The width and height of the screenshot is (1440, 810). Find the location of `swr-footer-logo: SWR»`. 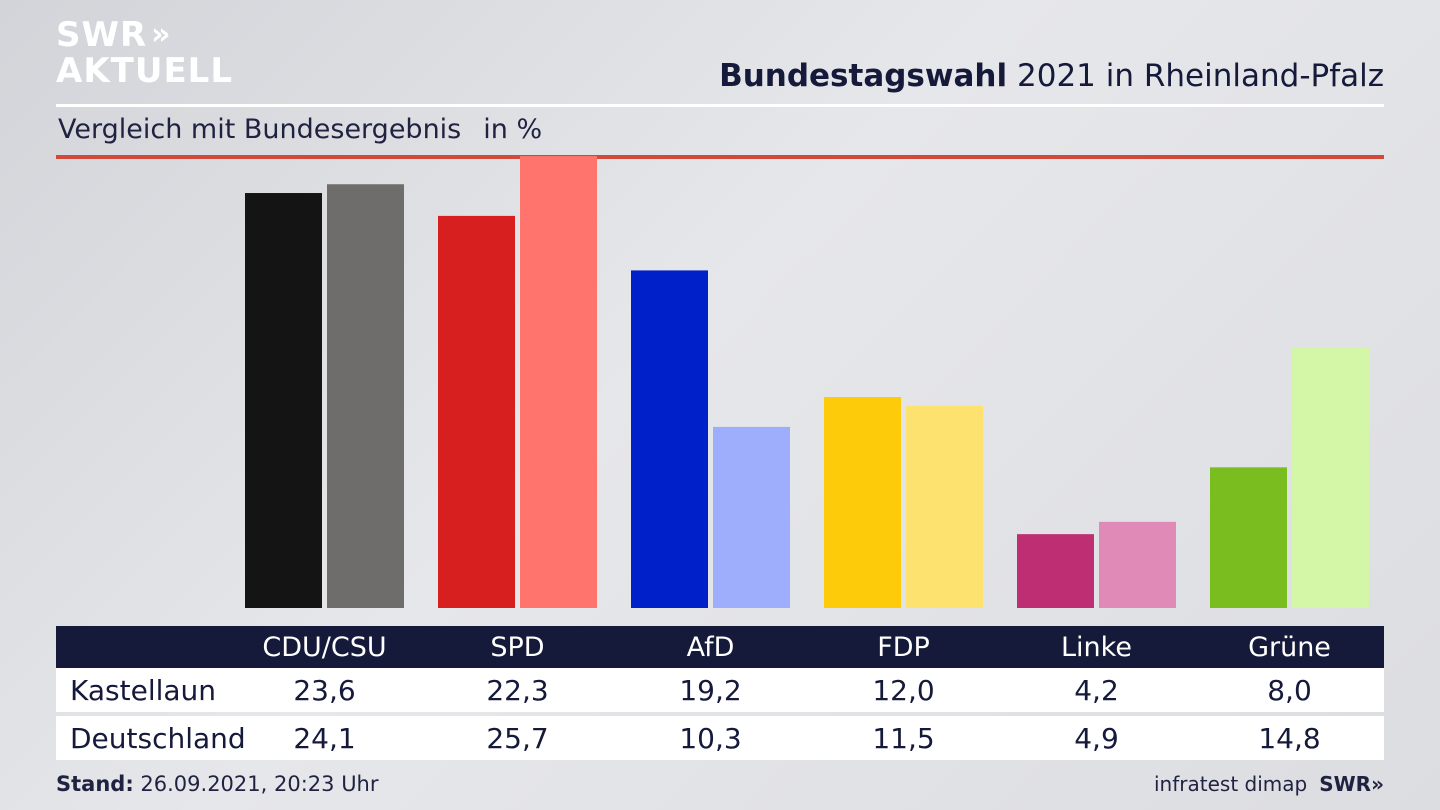

swr-footer-logo: SWR» is located at coordinates (1351, 784).